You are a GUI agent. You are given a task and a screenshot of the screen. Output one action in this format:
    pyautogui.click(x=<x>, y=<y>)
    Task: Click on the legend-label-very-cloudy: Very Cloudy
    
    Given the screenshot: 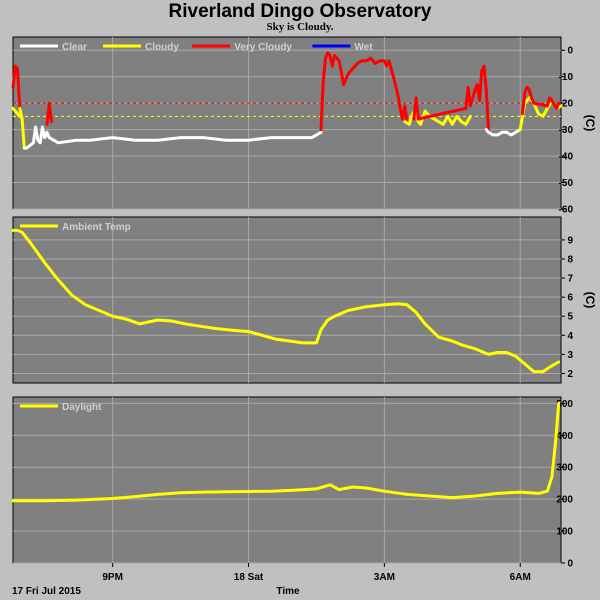 What is the action you would take?
    pyautogui.click(x=263, y=47)
    